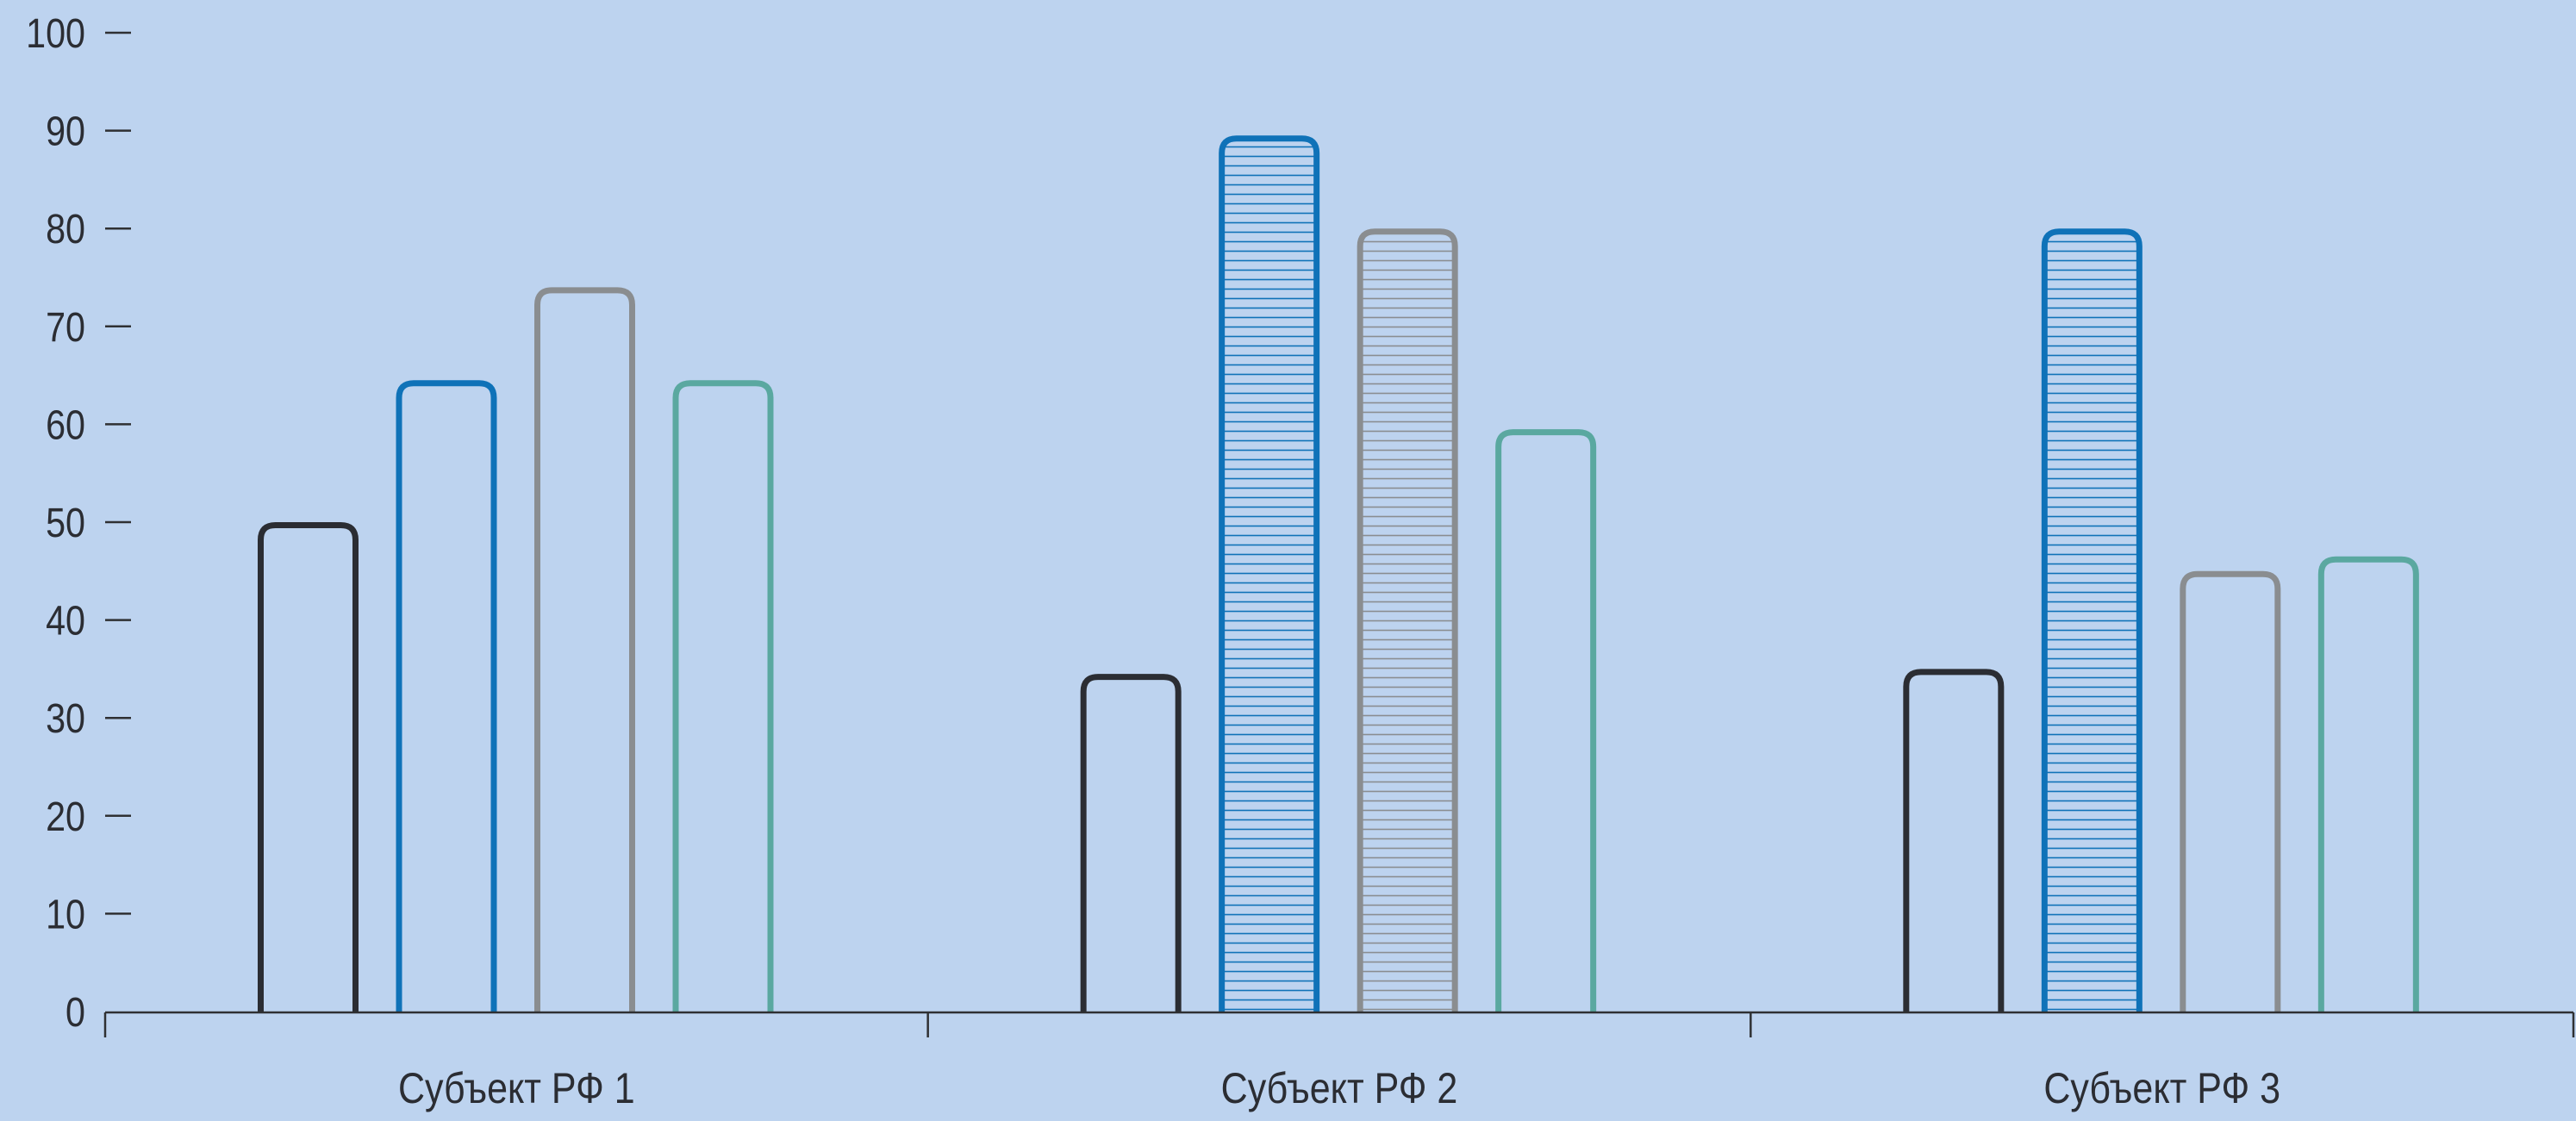  What do you see at coordinates (65, 523) in the screenshot?
I see `y-tick-label: 50` at bounding box center [65, 523].